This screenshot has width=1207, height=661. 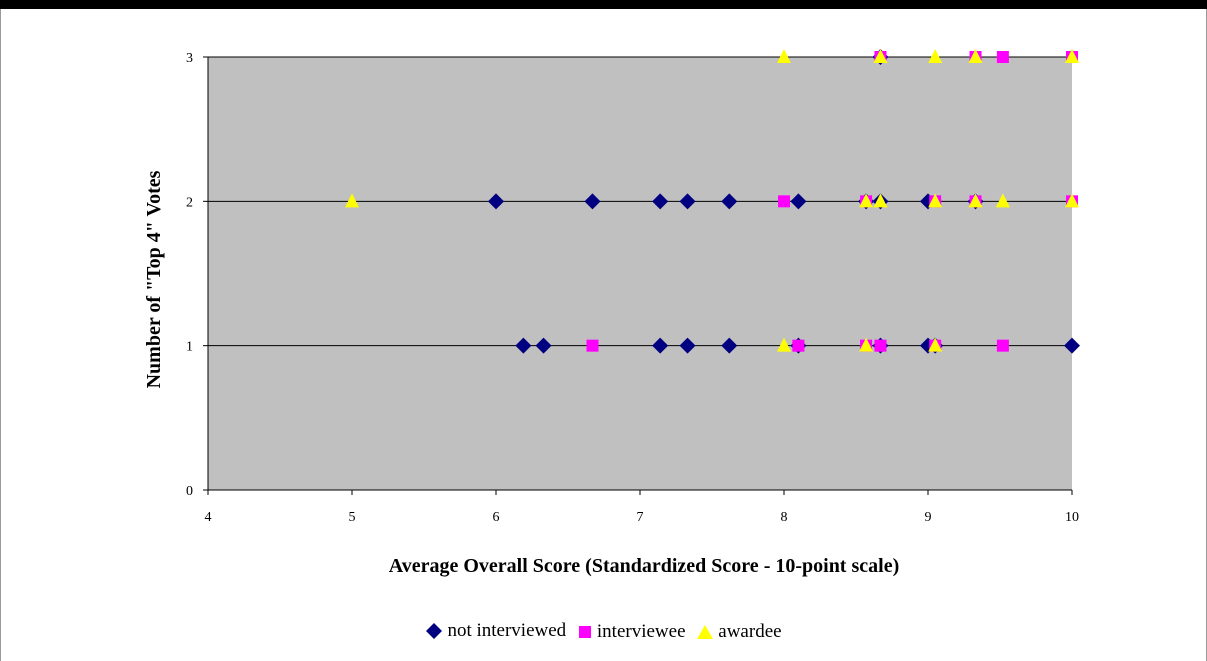 I want to click on y-axis-title: Number of "Top 4" Votes, so click(x=154, y=279).